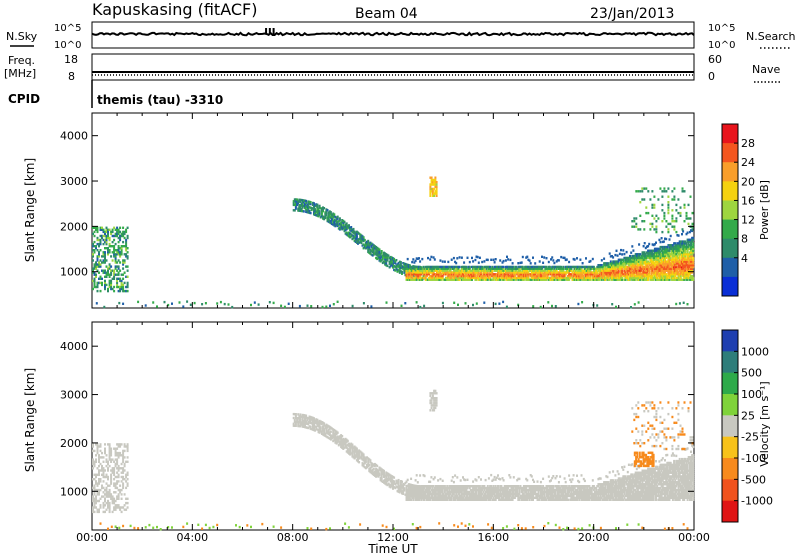 The height and width of the screenshot is (554, 800). What do you see at coordinates (67, 45) in the screenshot?
I see `nsky-left-tick-bottom: 10^0` at bounding box center [67, 45].